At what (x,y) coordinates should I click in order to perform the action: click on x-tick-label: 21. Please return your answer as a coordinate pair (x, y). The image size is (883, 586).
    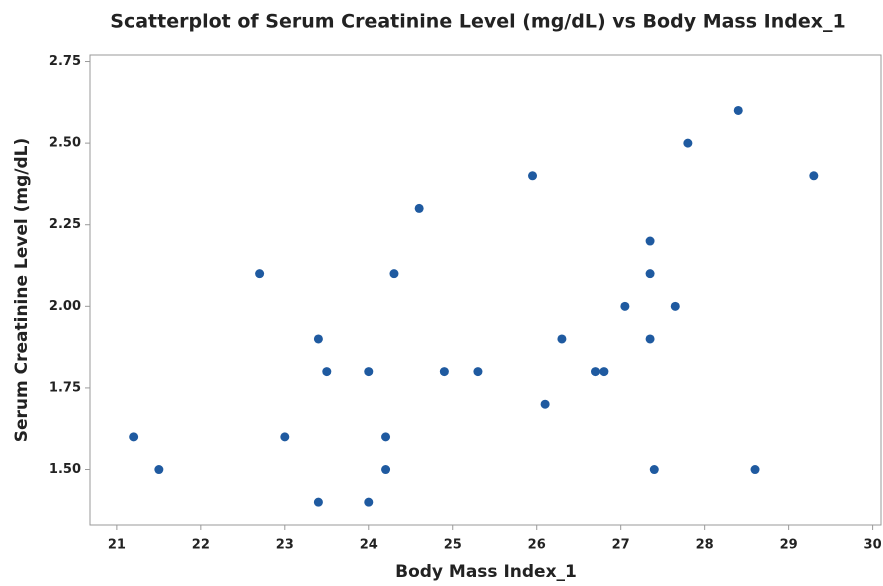
    Looking at the image, I should click on (117, 545).